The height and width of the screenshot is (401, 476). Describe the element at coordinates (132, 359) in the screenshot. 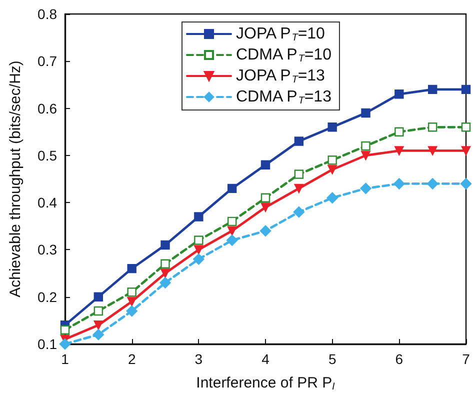

I see `x-tick-label: 2` at that location.